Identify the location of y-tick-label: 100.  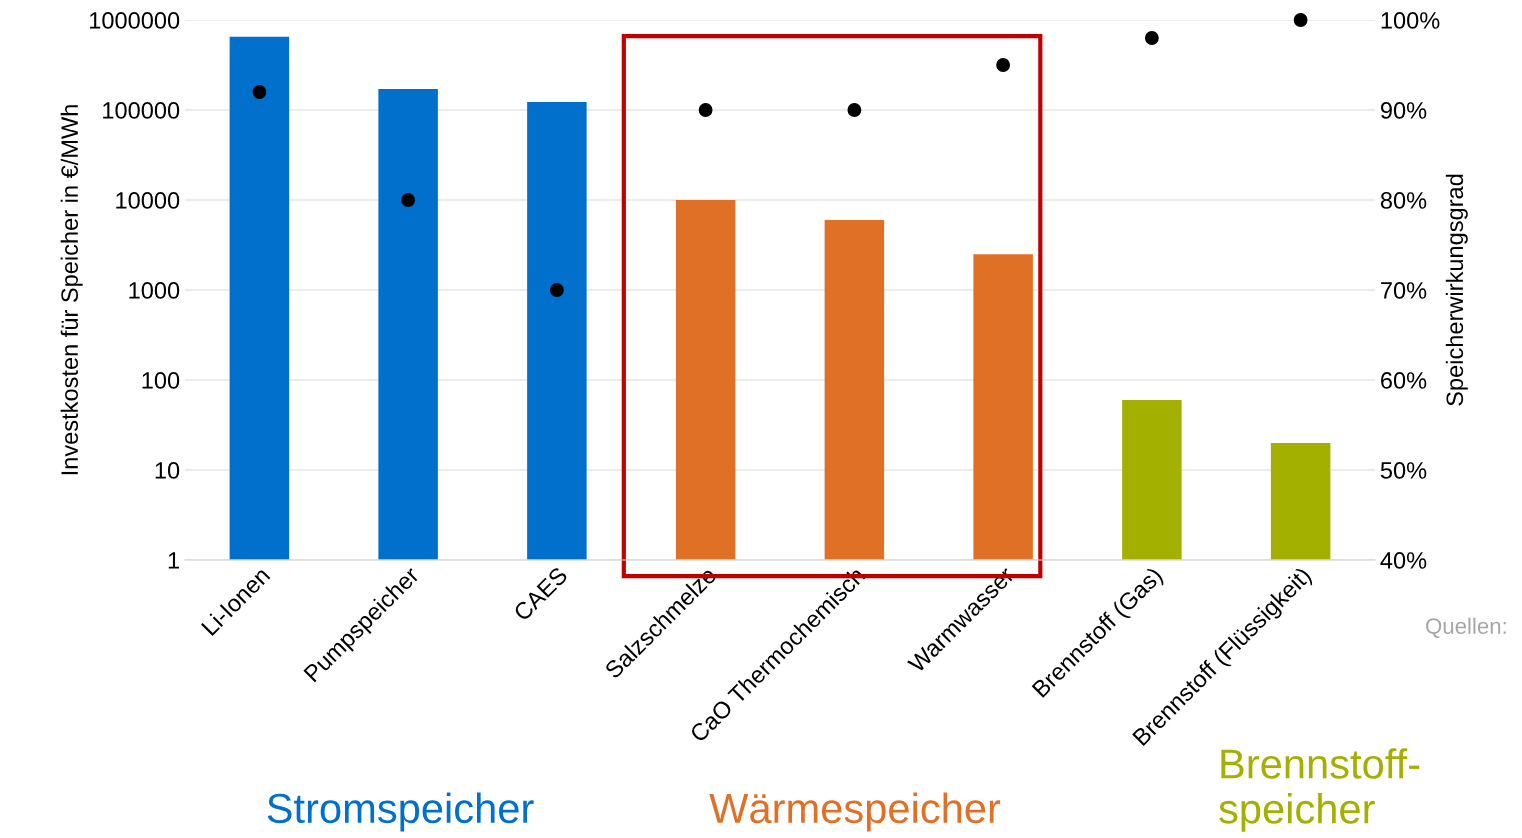
(161, 380).